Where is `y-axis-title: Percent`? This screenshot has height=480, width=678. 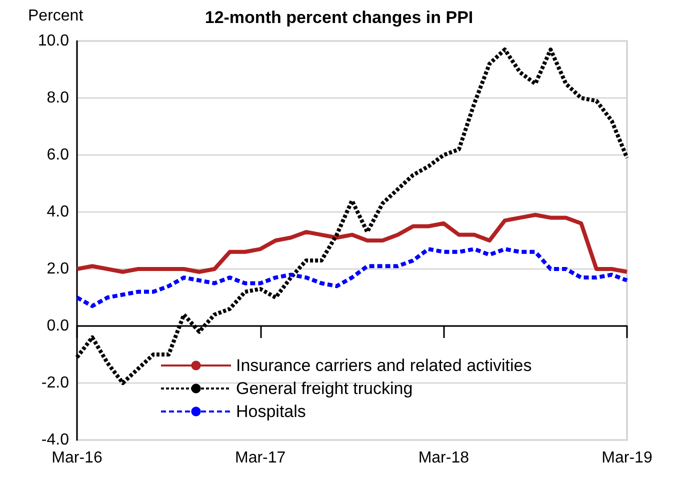
y-axis-title: Percent is located at coordinates (56, 16).